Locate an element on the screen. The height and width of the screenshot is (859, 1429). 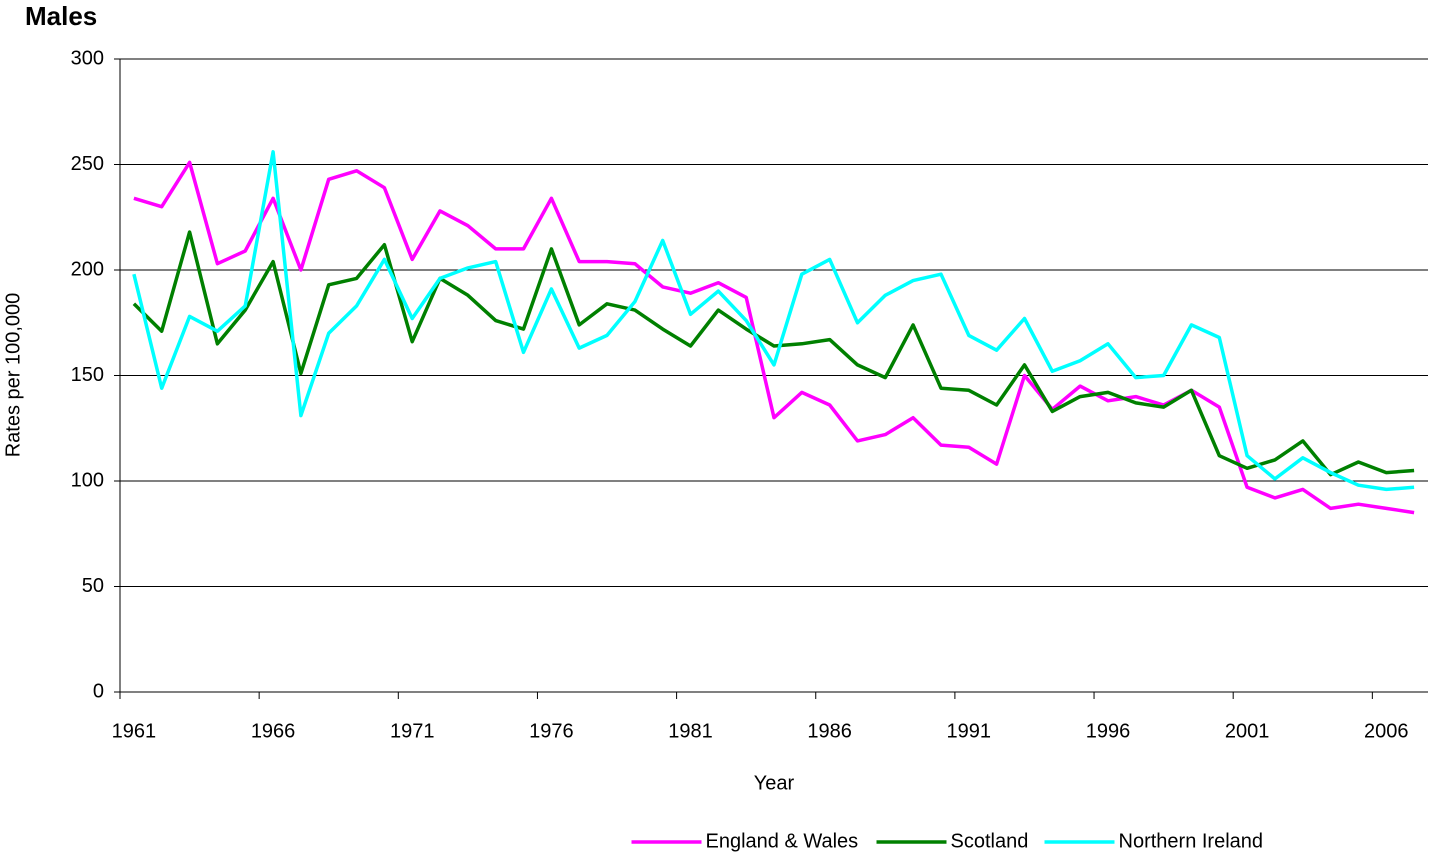
x-tick-label: 2001 is located at coordinates (1247, 731).